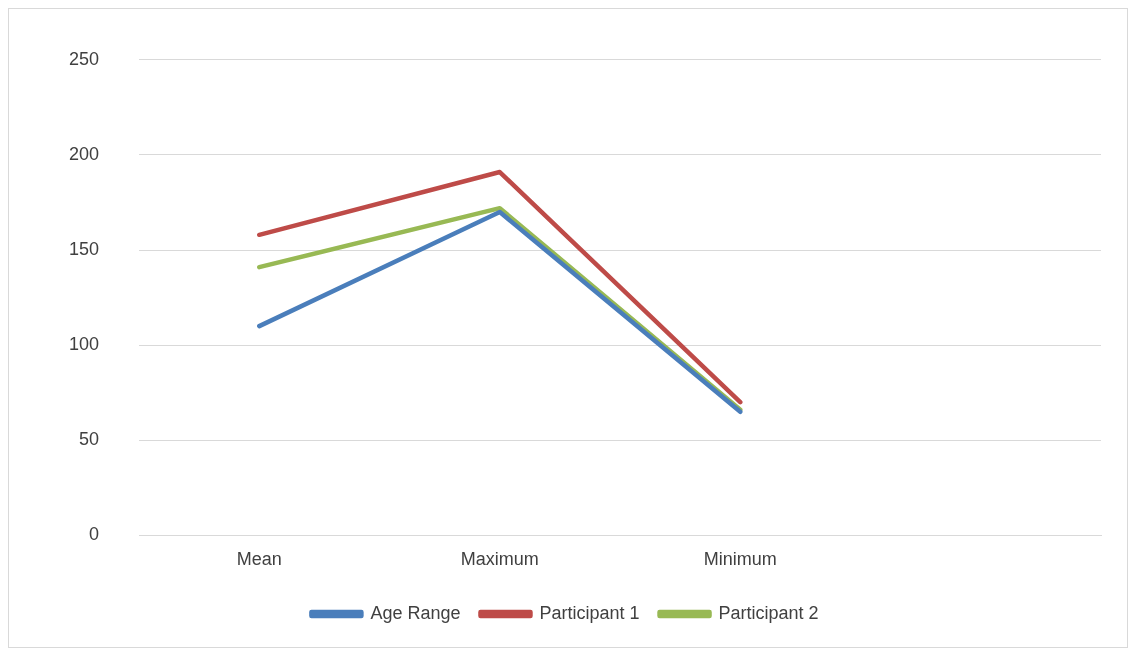 This screenshot has width=1136, height=660. Describe the element at coordinates (84, 249) in the screenshot. I see `y-tick-label: 150` at that location.